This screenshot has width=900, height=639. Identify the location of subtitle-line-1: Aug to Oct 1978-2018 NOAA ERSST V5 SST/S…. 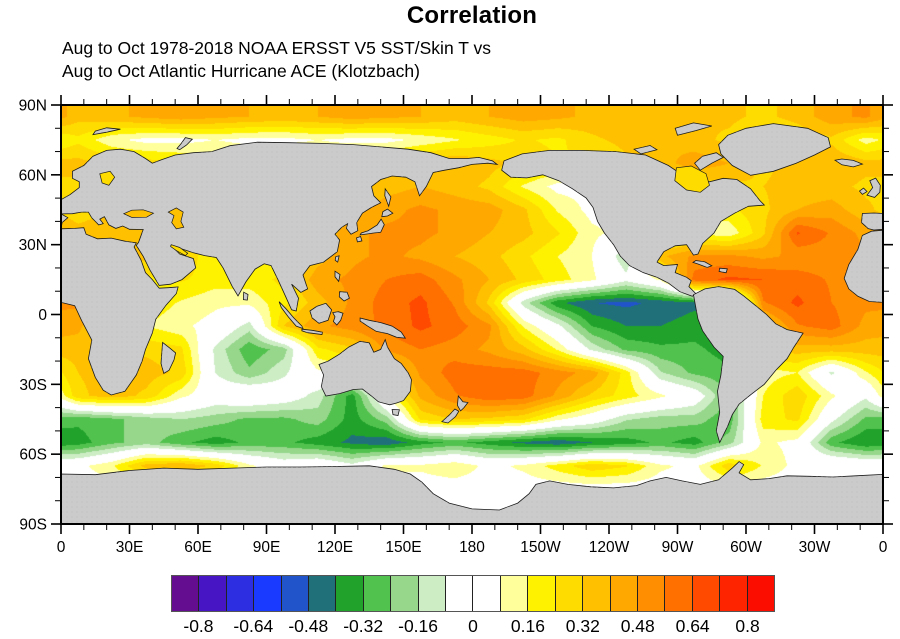
(276, 48).